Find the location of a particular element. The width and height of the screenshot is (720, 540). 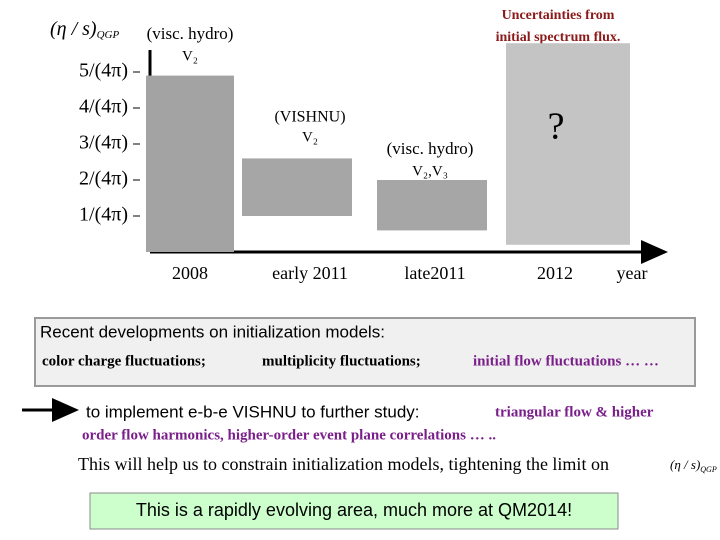

y-tick-label: 2/(4π) is located at coordinates (103, 179).